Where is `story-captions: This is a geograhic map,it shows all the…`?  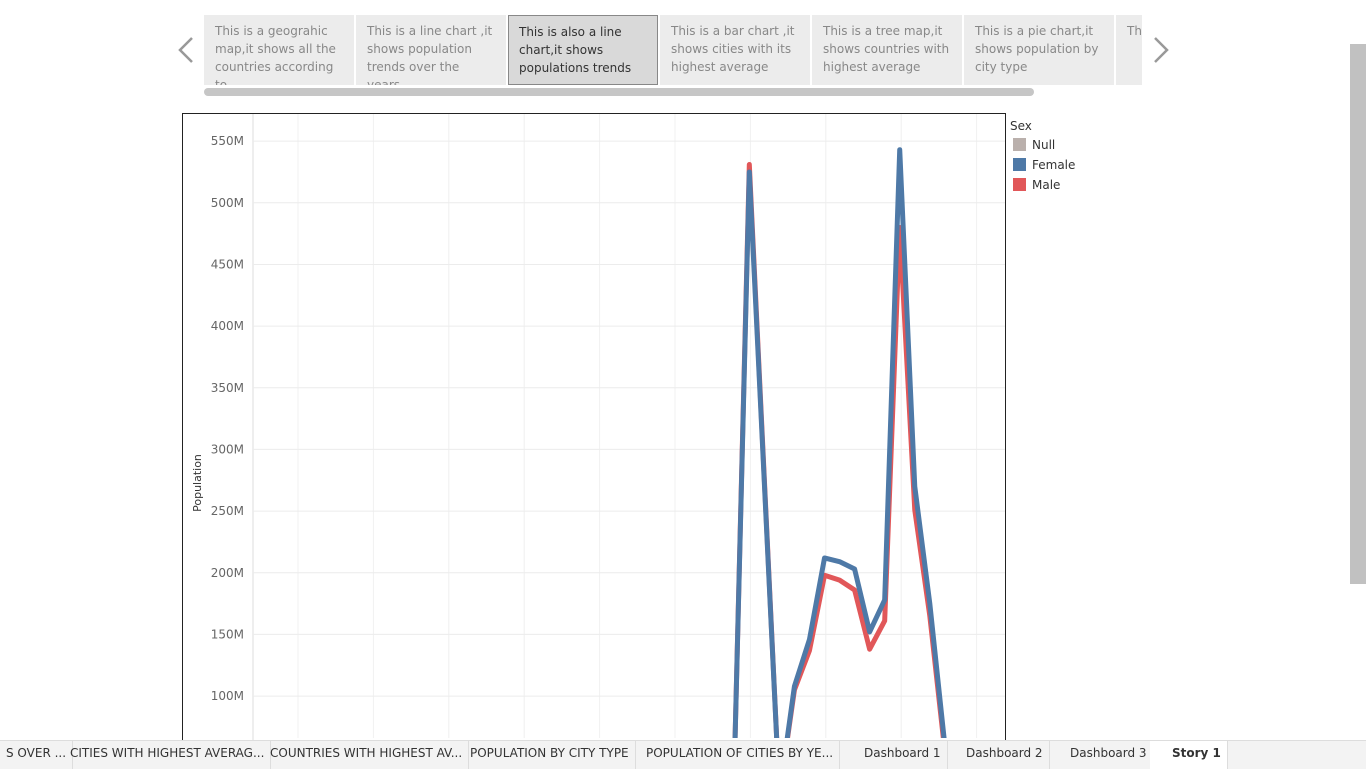
story-captions: This is a geograhic map,it shows all the… is located at coordinates (673, 50).